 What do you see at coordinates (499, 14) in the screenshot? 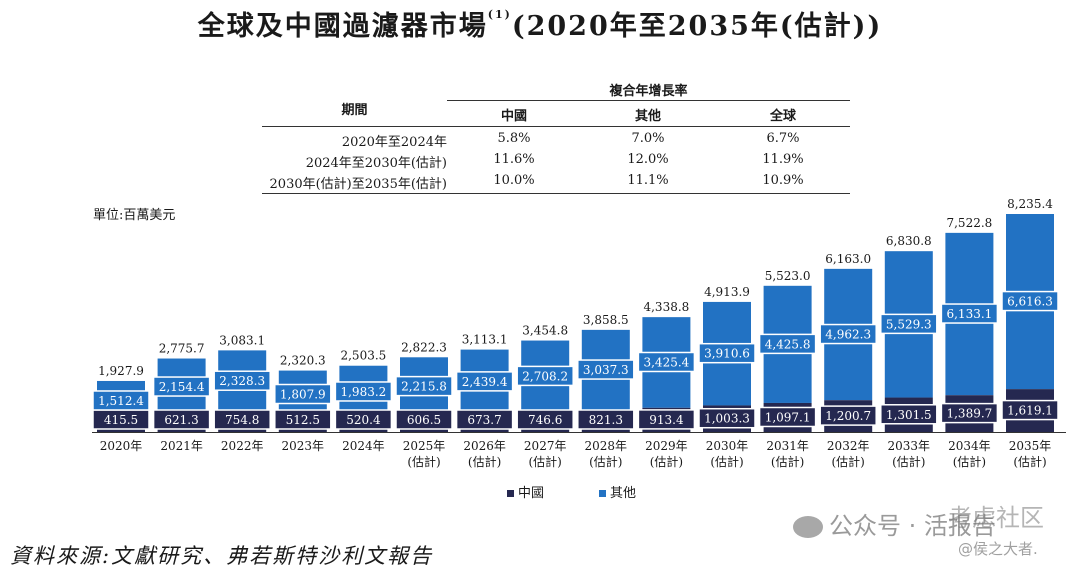
I see `title-footnote: (1)` at bounding box center [499, 14].